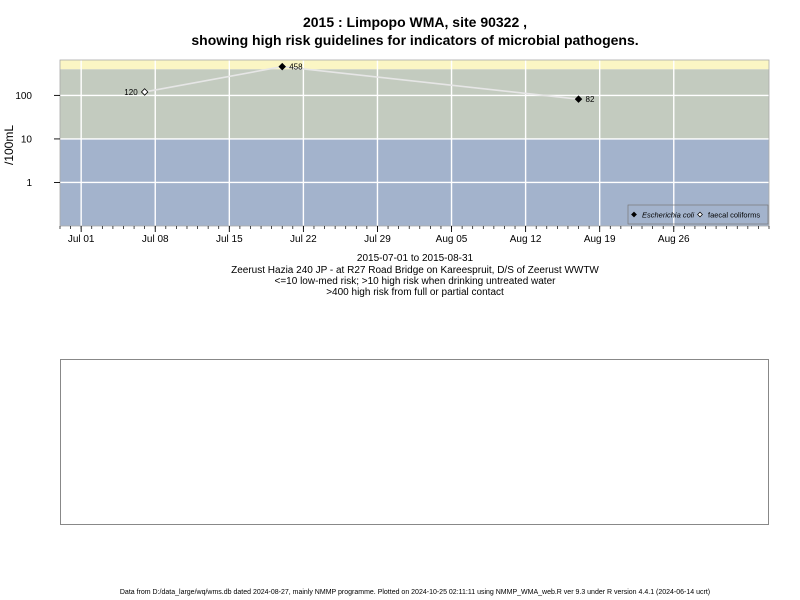 This screenshot has height=600, width=800. What do you see at coordinates (81, 239) in the screenshot?
I see `x-tick-label: Jul 01` at bounding box center [81, 239].